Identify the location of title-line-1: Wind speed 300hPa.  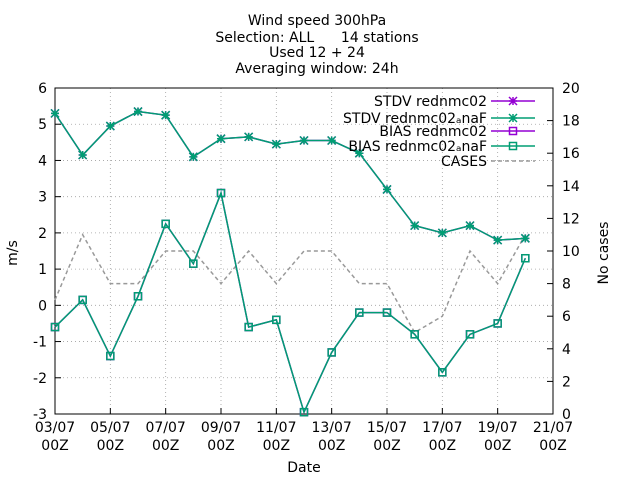
(317, 21).